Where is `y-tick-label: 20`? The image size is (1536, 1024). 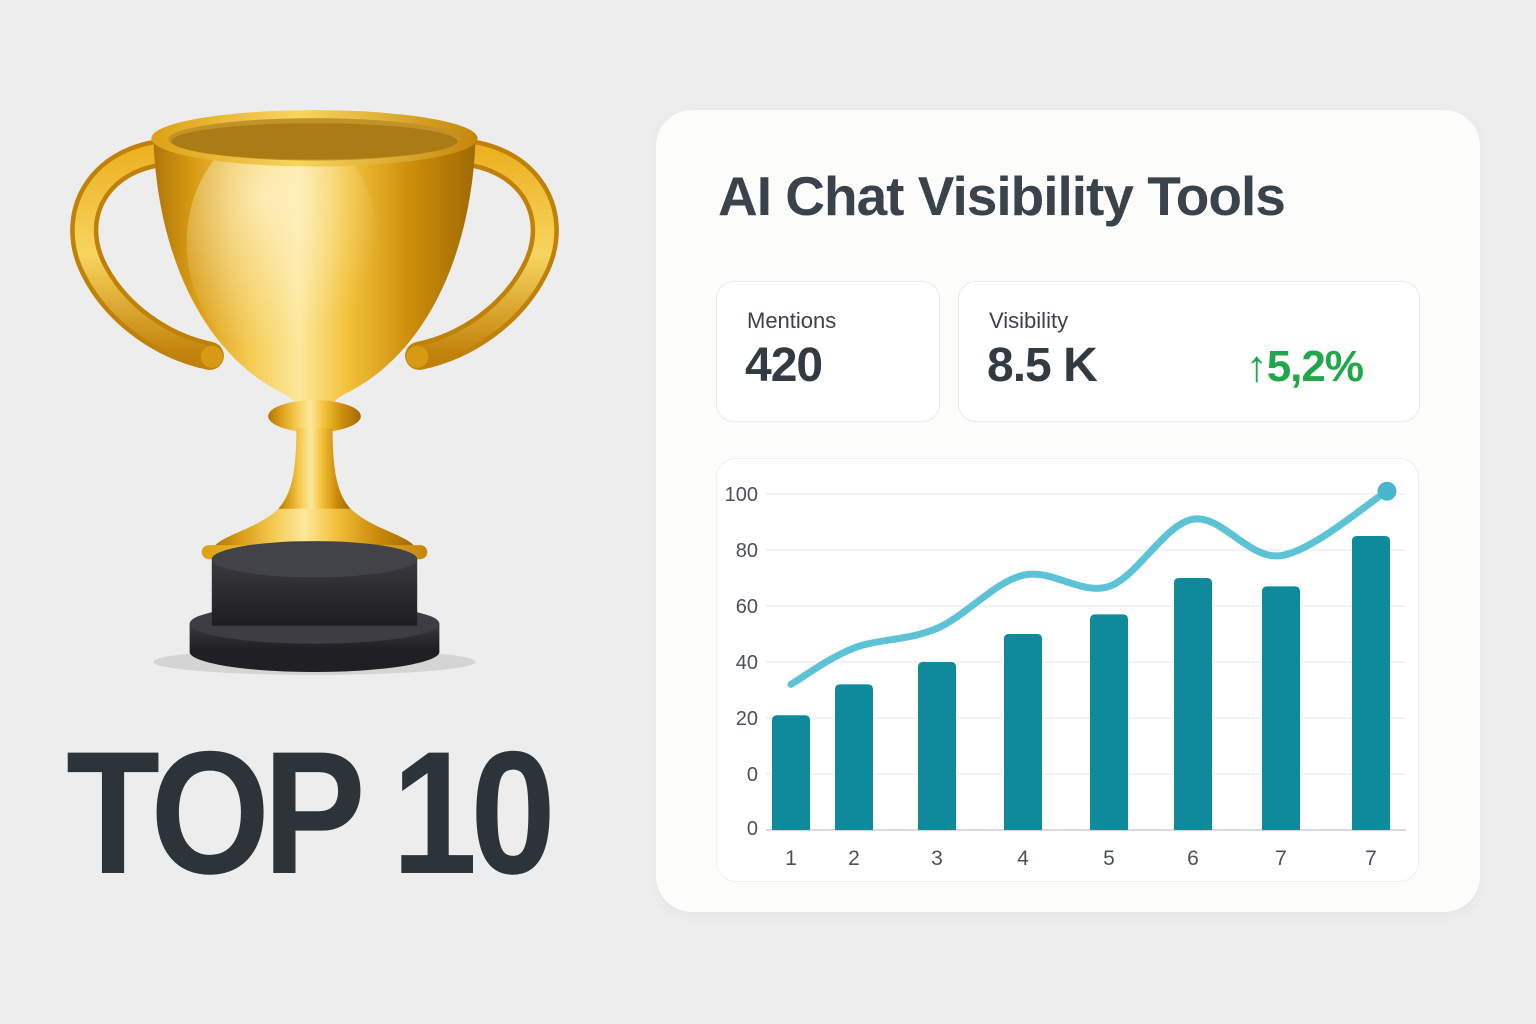 y-tick-label: 20 is located at coordinates (747, 719).